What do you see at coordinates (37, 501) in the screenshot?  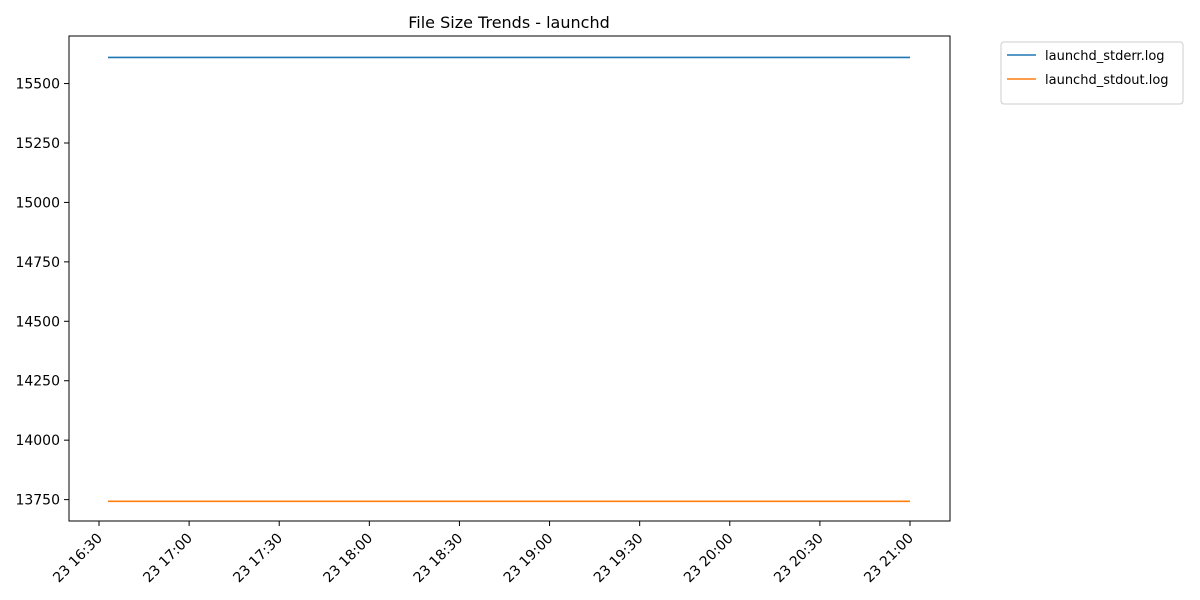 I see `y-tick-label: 13750` at bounding box center [37, 501].